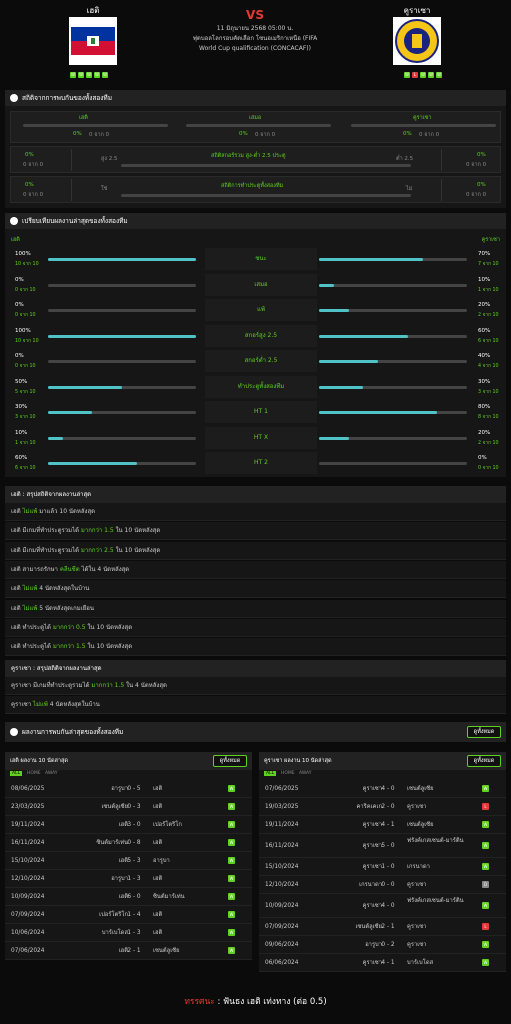  I want to click on away-summary-title: คูราเซา : สรุปสถิติจากผลงานล่าสุด, so click(255, 669).